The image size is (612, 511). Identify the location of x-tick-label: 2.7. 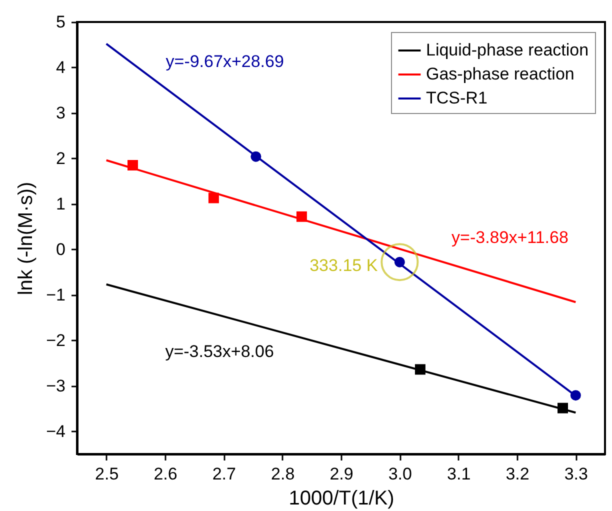
(224, 474).